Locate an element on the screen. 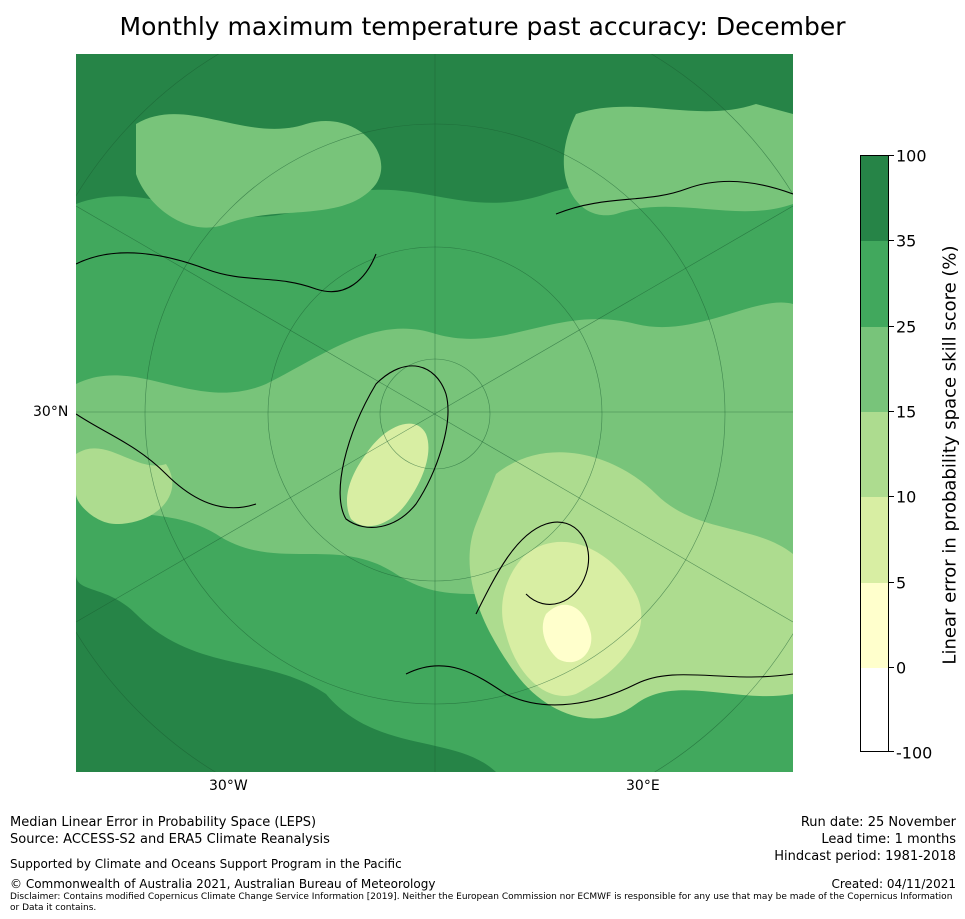 The height and width of the screenshot is (919, 965). coastline-siberia is located at coordinates (674, 197).